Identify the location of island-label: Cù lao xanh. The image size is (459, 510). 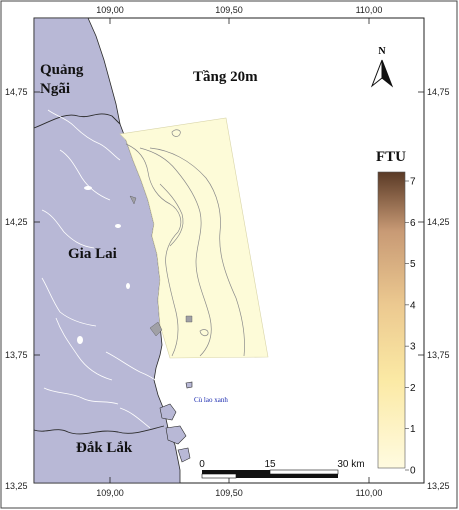
(211, 400).